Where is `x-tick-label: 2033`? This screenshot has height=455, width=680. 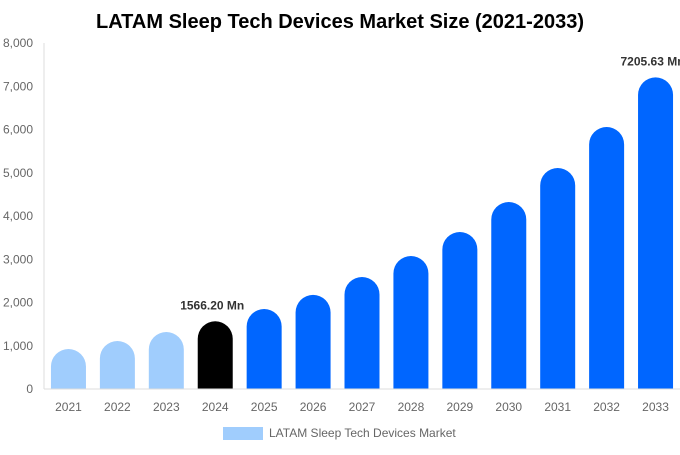 x-tick-label: 2033 is located at coordinates (655, 407).